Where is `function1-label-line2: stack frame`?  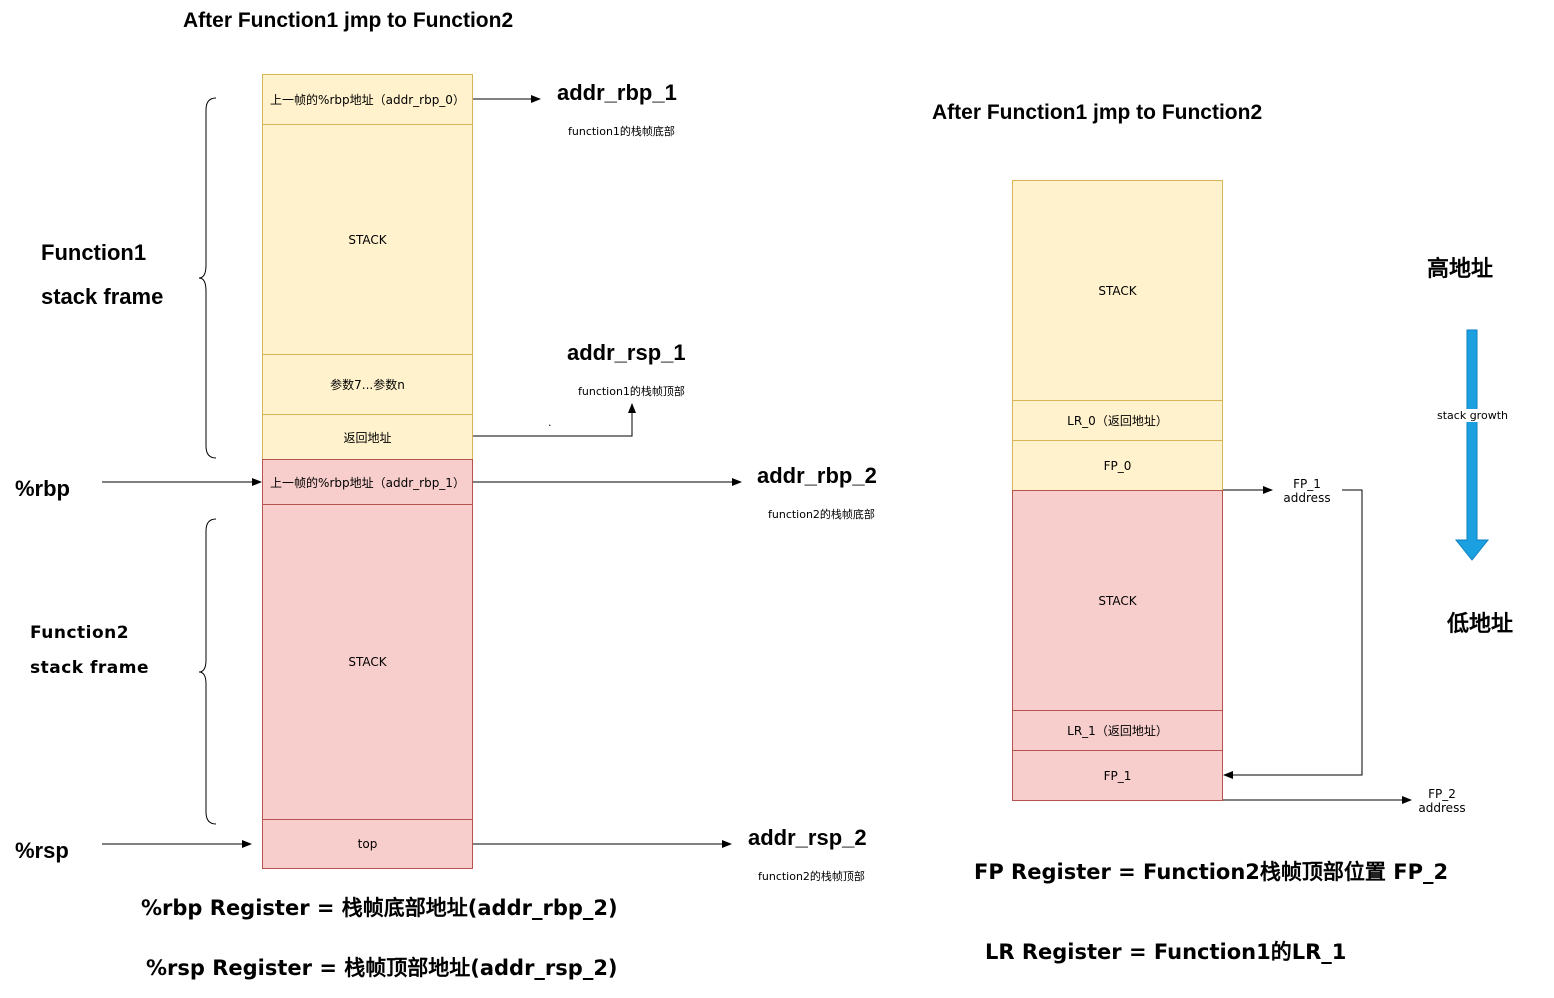
function1-label-line2: stack frame is located at coordinates (102, 296).